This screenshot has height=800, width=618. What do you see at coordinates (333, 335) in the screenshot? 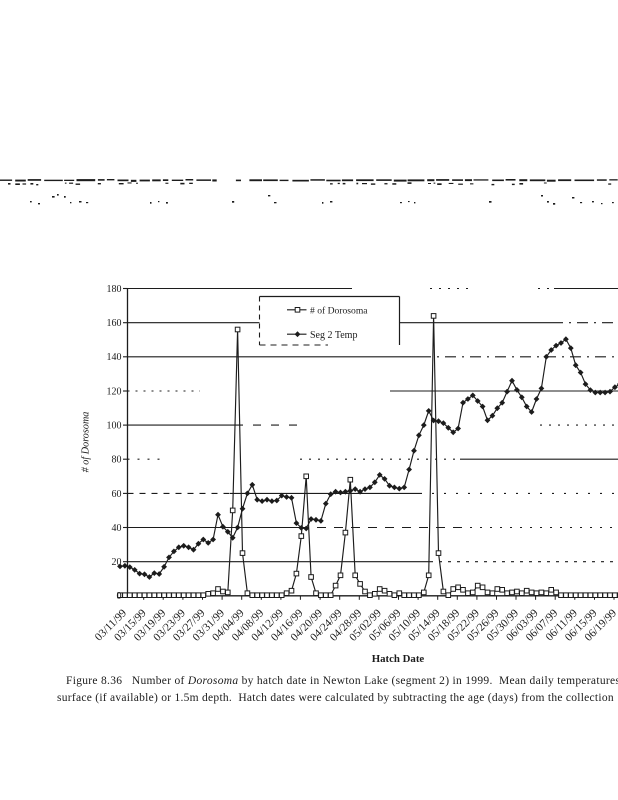
I see `svg-text: Seg 2 Temp` at bounding box center [333, 335].